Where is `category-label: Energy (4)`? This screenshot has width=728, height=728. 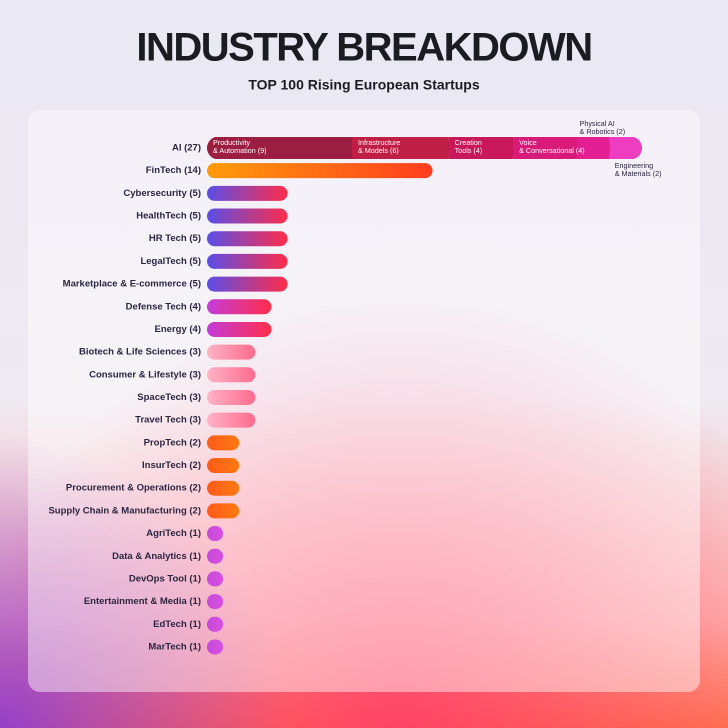 category-label: Energy (4) is located at coordinates (178, 329).